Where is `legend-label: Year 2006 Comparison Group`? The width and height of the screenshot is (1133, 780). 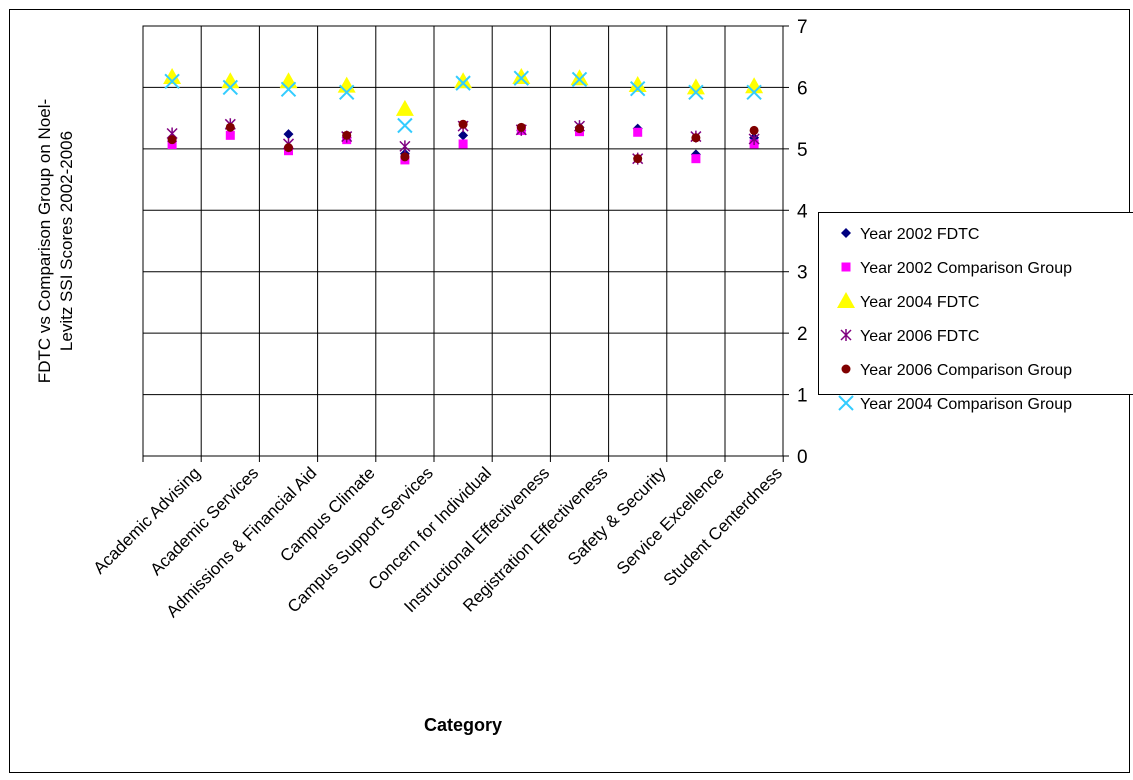
legend-label: Year 2006 Comparison Group is located at coordinates (966, 370).